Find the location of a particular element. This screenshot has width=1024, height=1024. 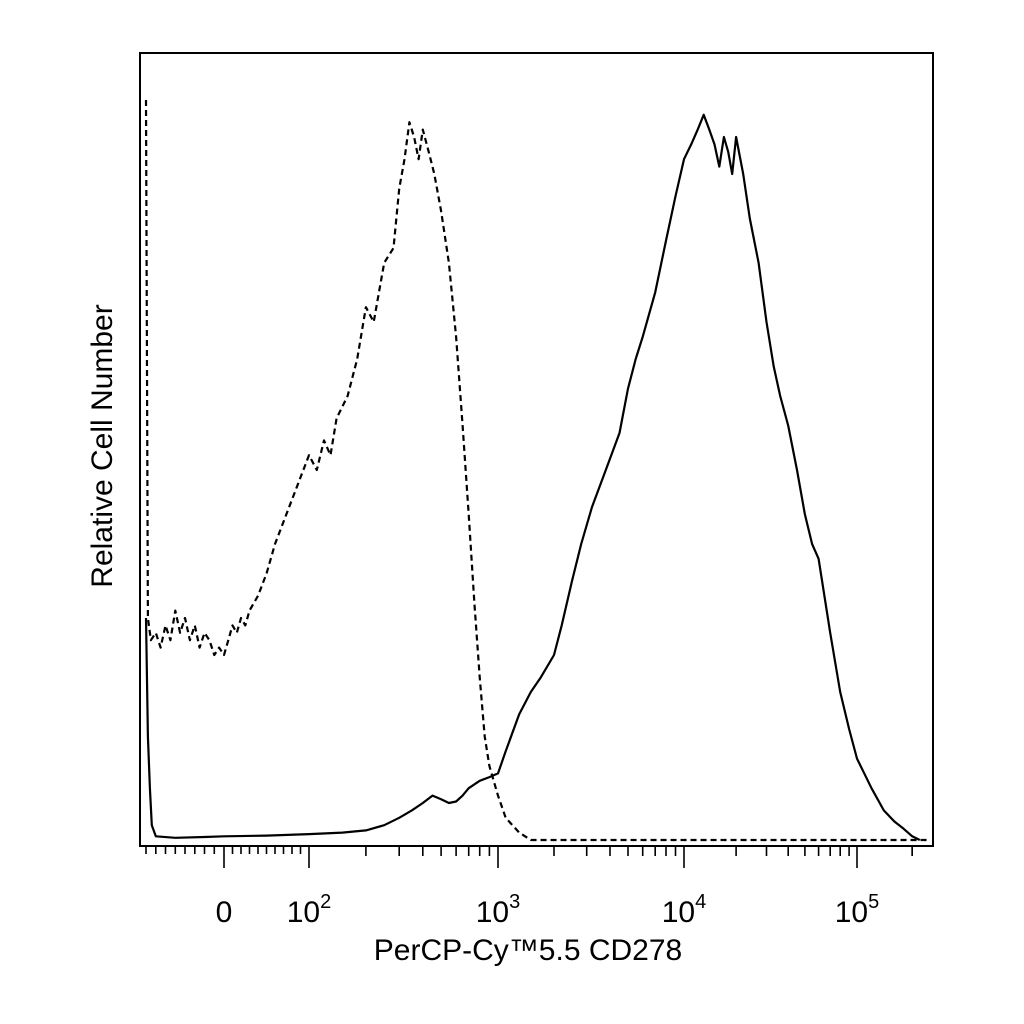

x-axis-tick-labels: 0 10² 10³ 10⁴ 10⁵ is located at coordinates (548, 910).